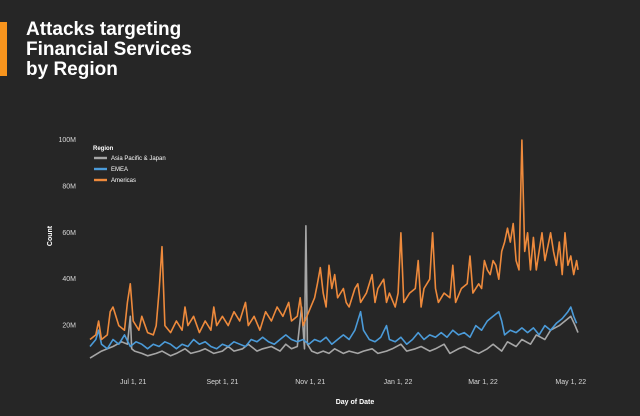 This screenshot has height=416, width=640. Describe the element at coordinates (133, 382) in the screenshot. I see `x-tick-label: Jul 1, 21` at that location.